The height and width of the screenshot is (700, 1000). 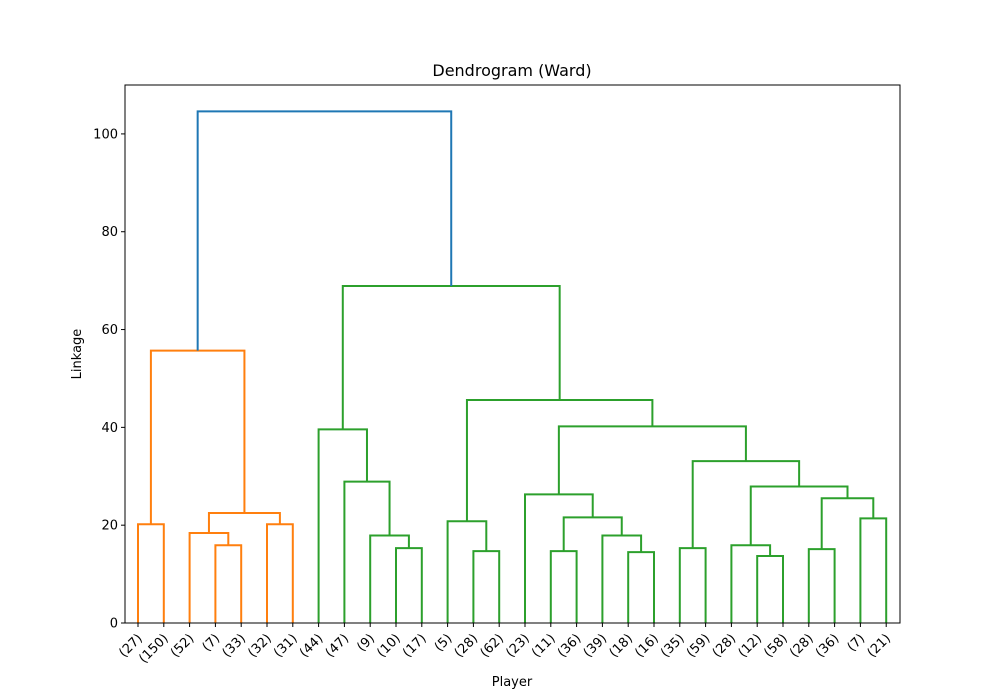 What do you see at coordinates (641, 587) in the screenshot?
I see `dendrogram-link-b8` at bounding box center [641, 587].